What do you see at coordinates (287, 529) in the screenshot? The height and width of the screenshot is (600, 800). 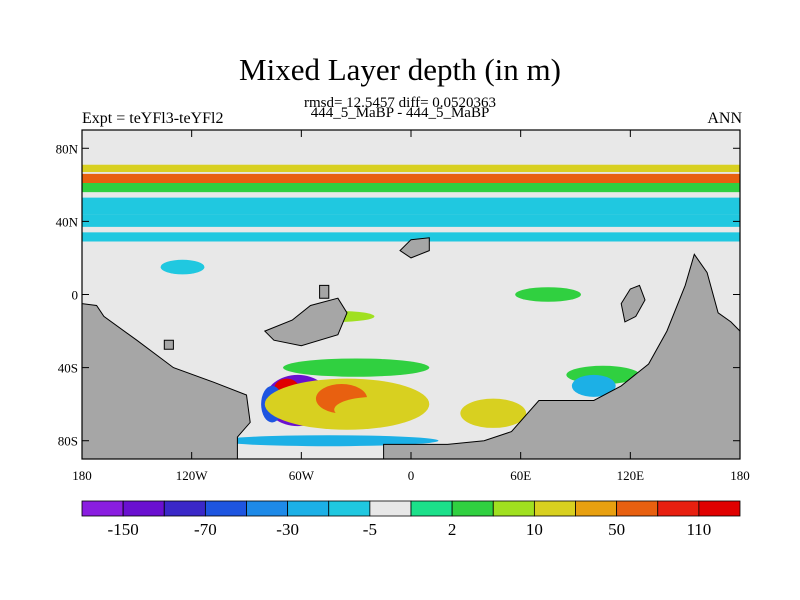 I see `colorbar-label-2: -30` at bounding box center [287, 529].